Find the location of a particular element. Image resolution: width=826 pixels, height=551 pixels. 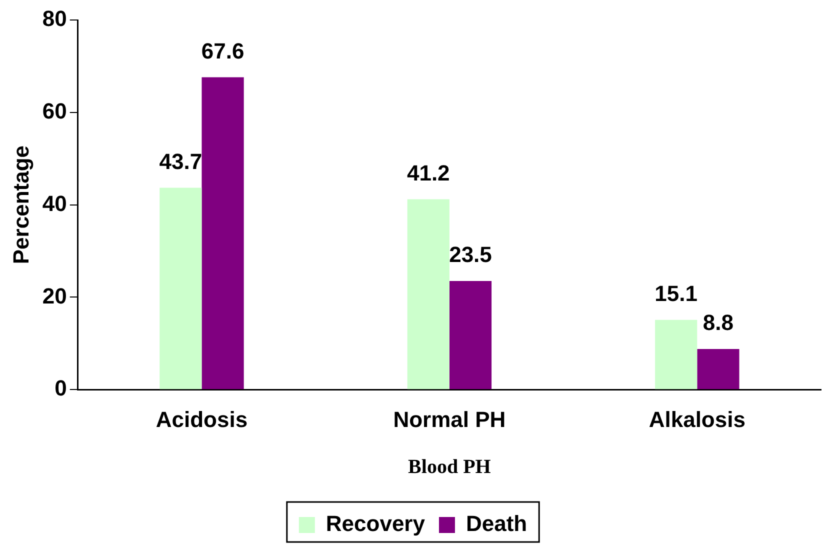

data-label: 43.7 is located at coordinates (180, 161).